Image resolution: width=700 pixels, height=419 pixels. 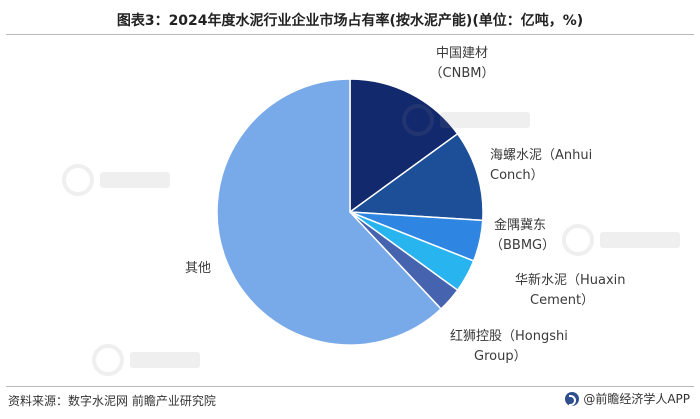 What do you see at coordinates (636, 399) in the screenshot?
I see `brand-text: @前瞻经济学人APP` at bounding box center [636, 399].